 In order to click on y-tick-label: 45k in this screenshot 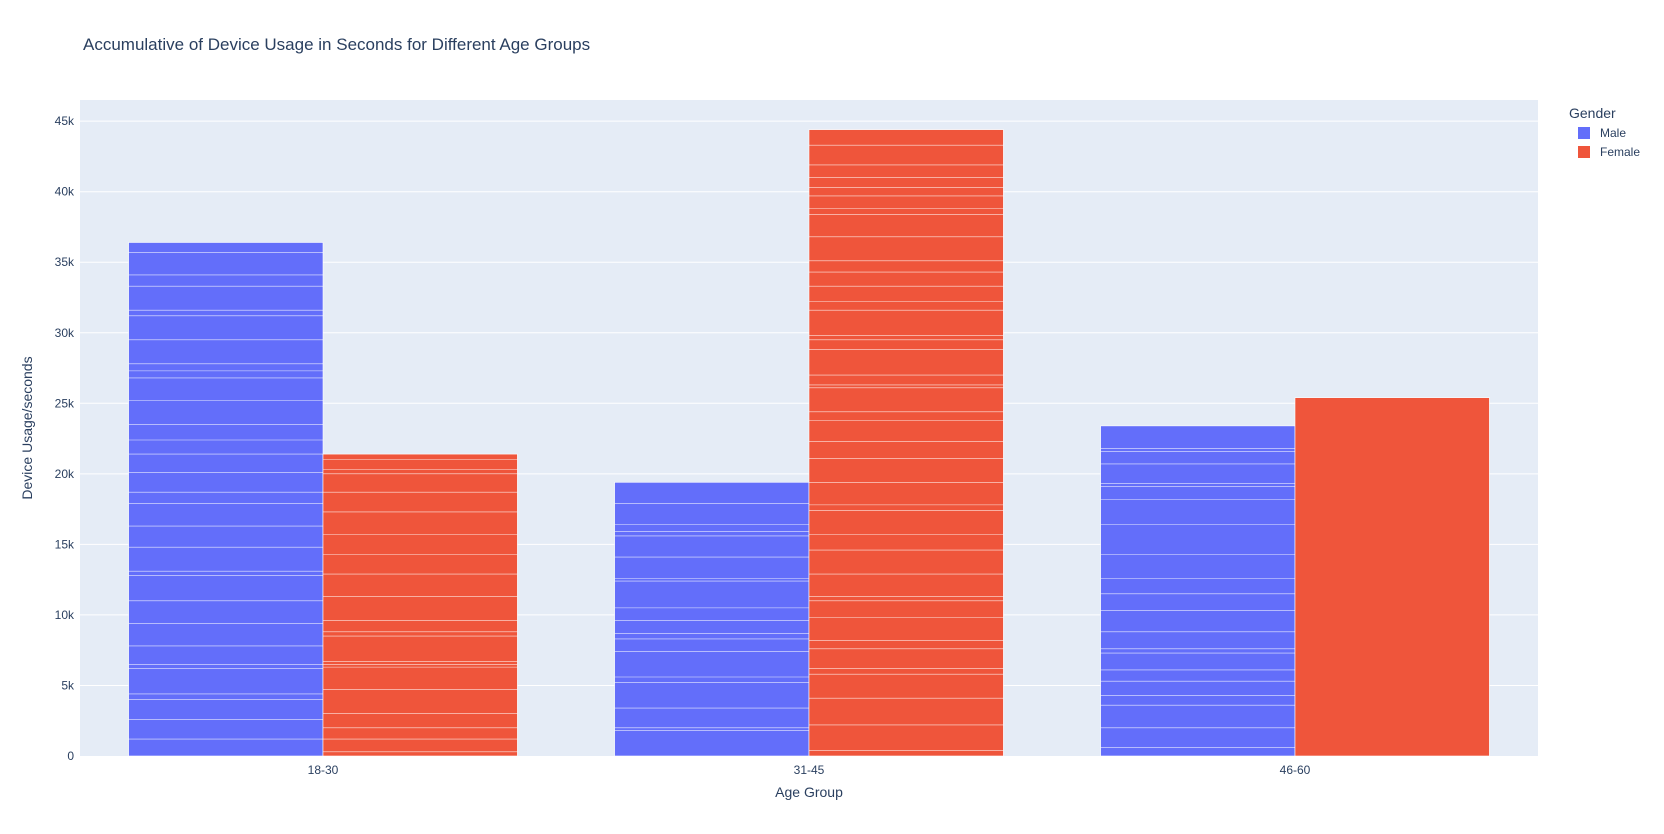, I will do `click(65, 121)`.